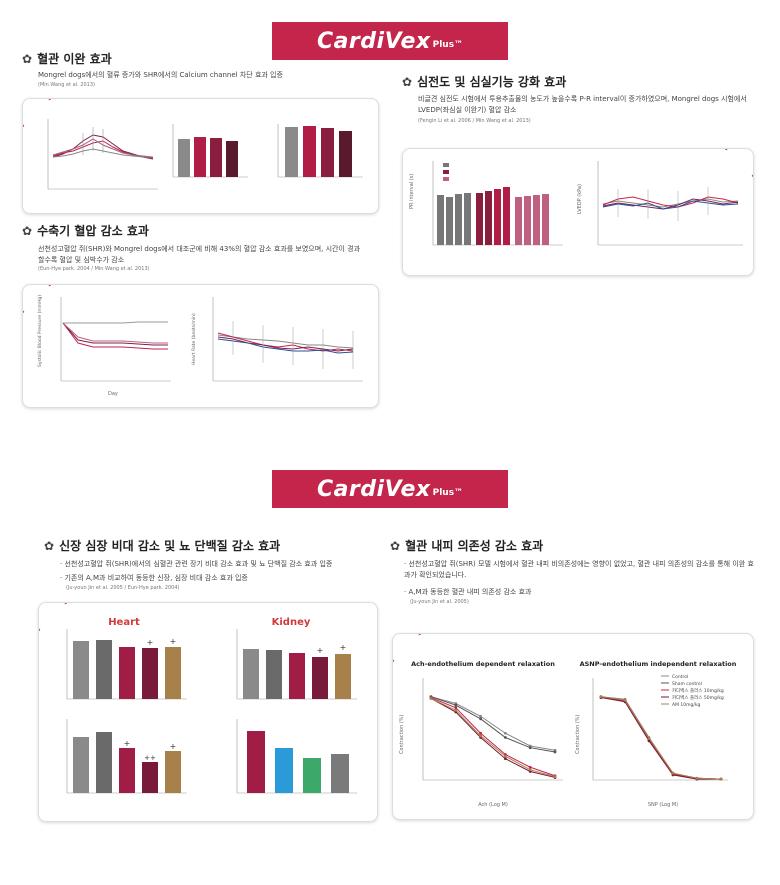 The width and height of the screenshot is (780, 885). I want to click on ach-xlabel: Ach (Log M), so click(493, 805).